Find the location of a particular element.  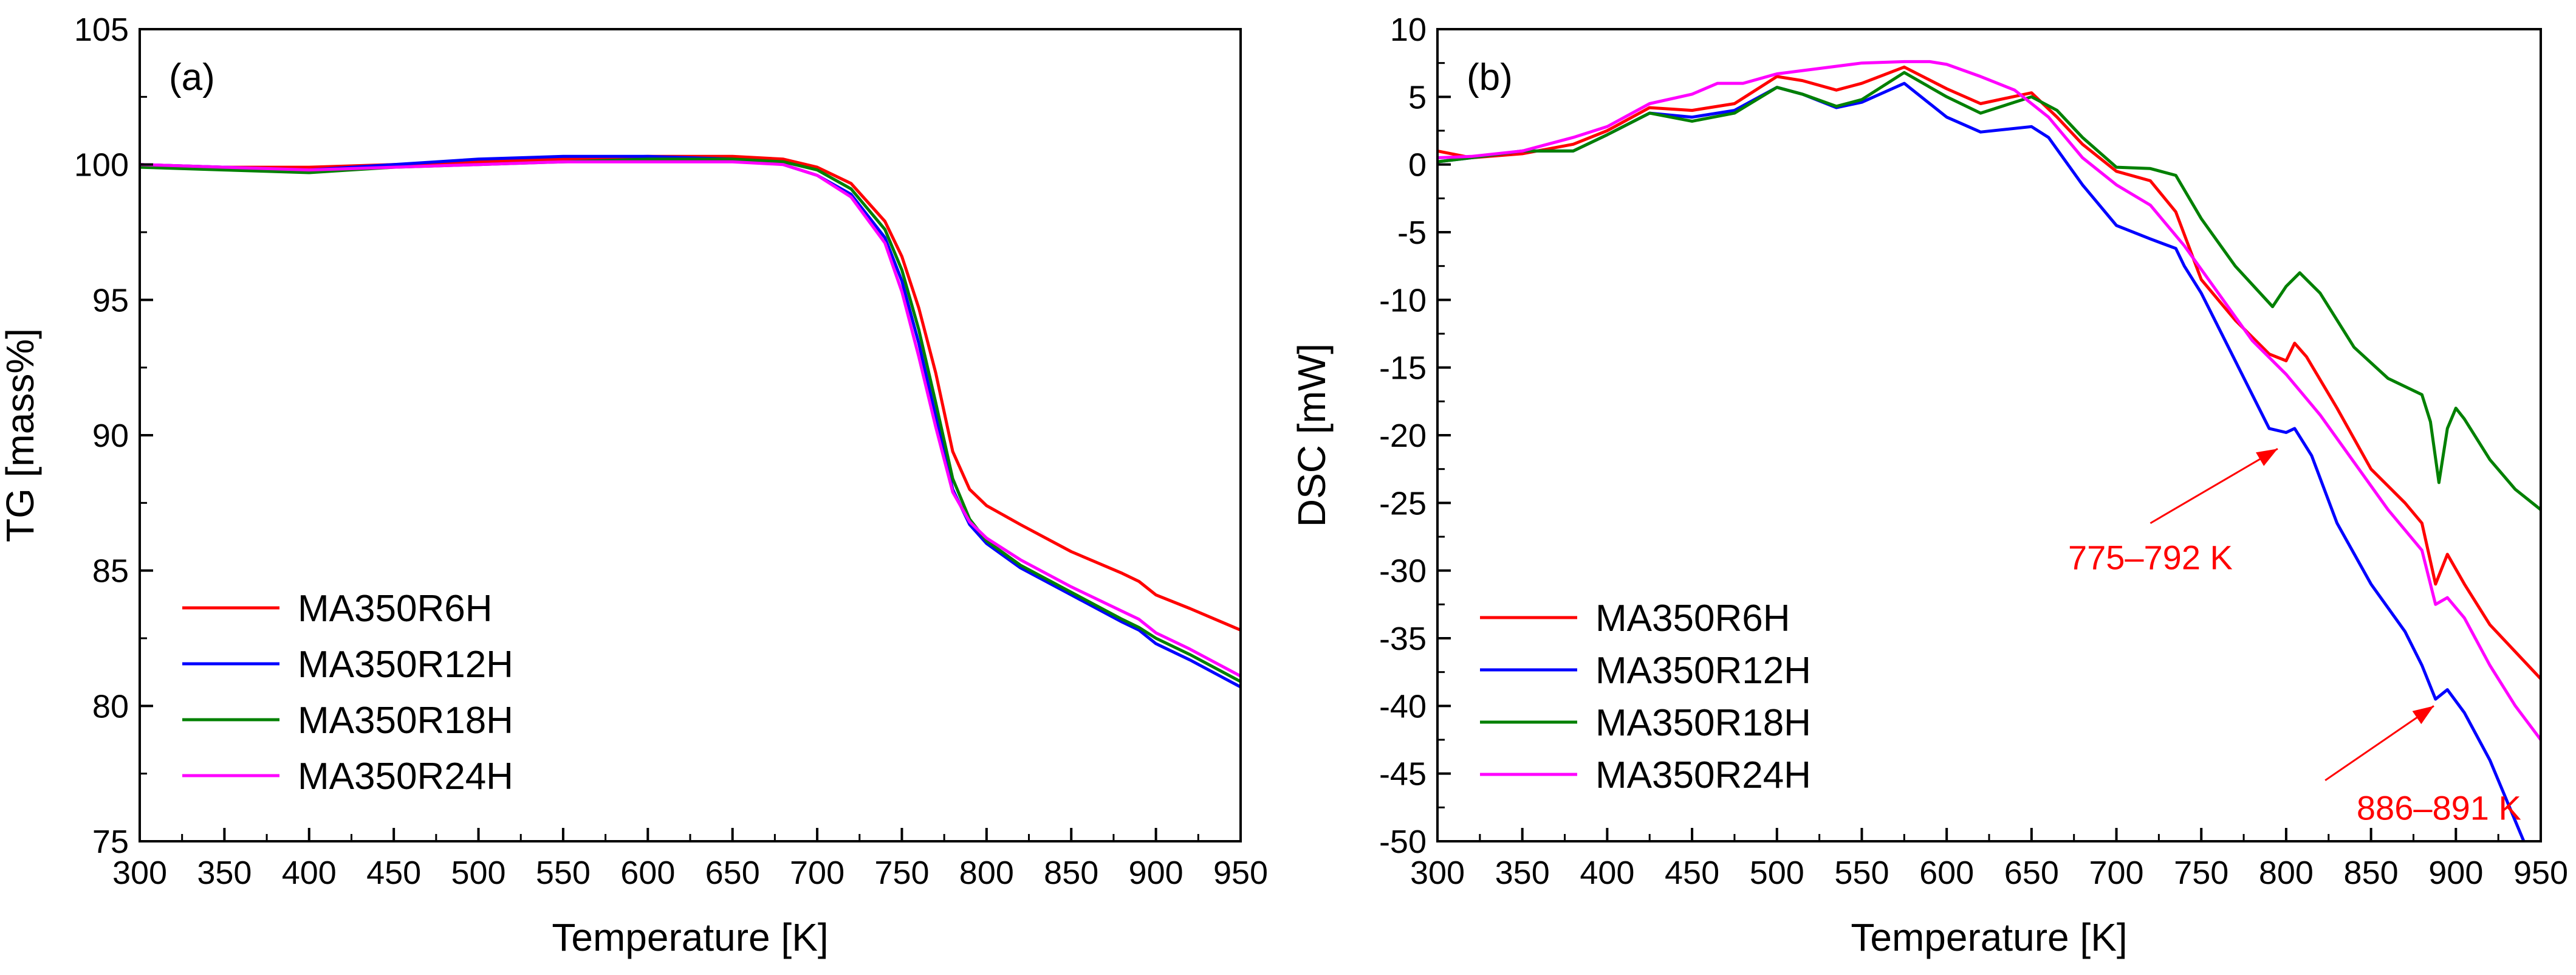

dsc-x-tick-label: 800 is located at coordinates (2286, 873).